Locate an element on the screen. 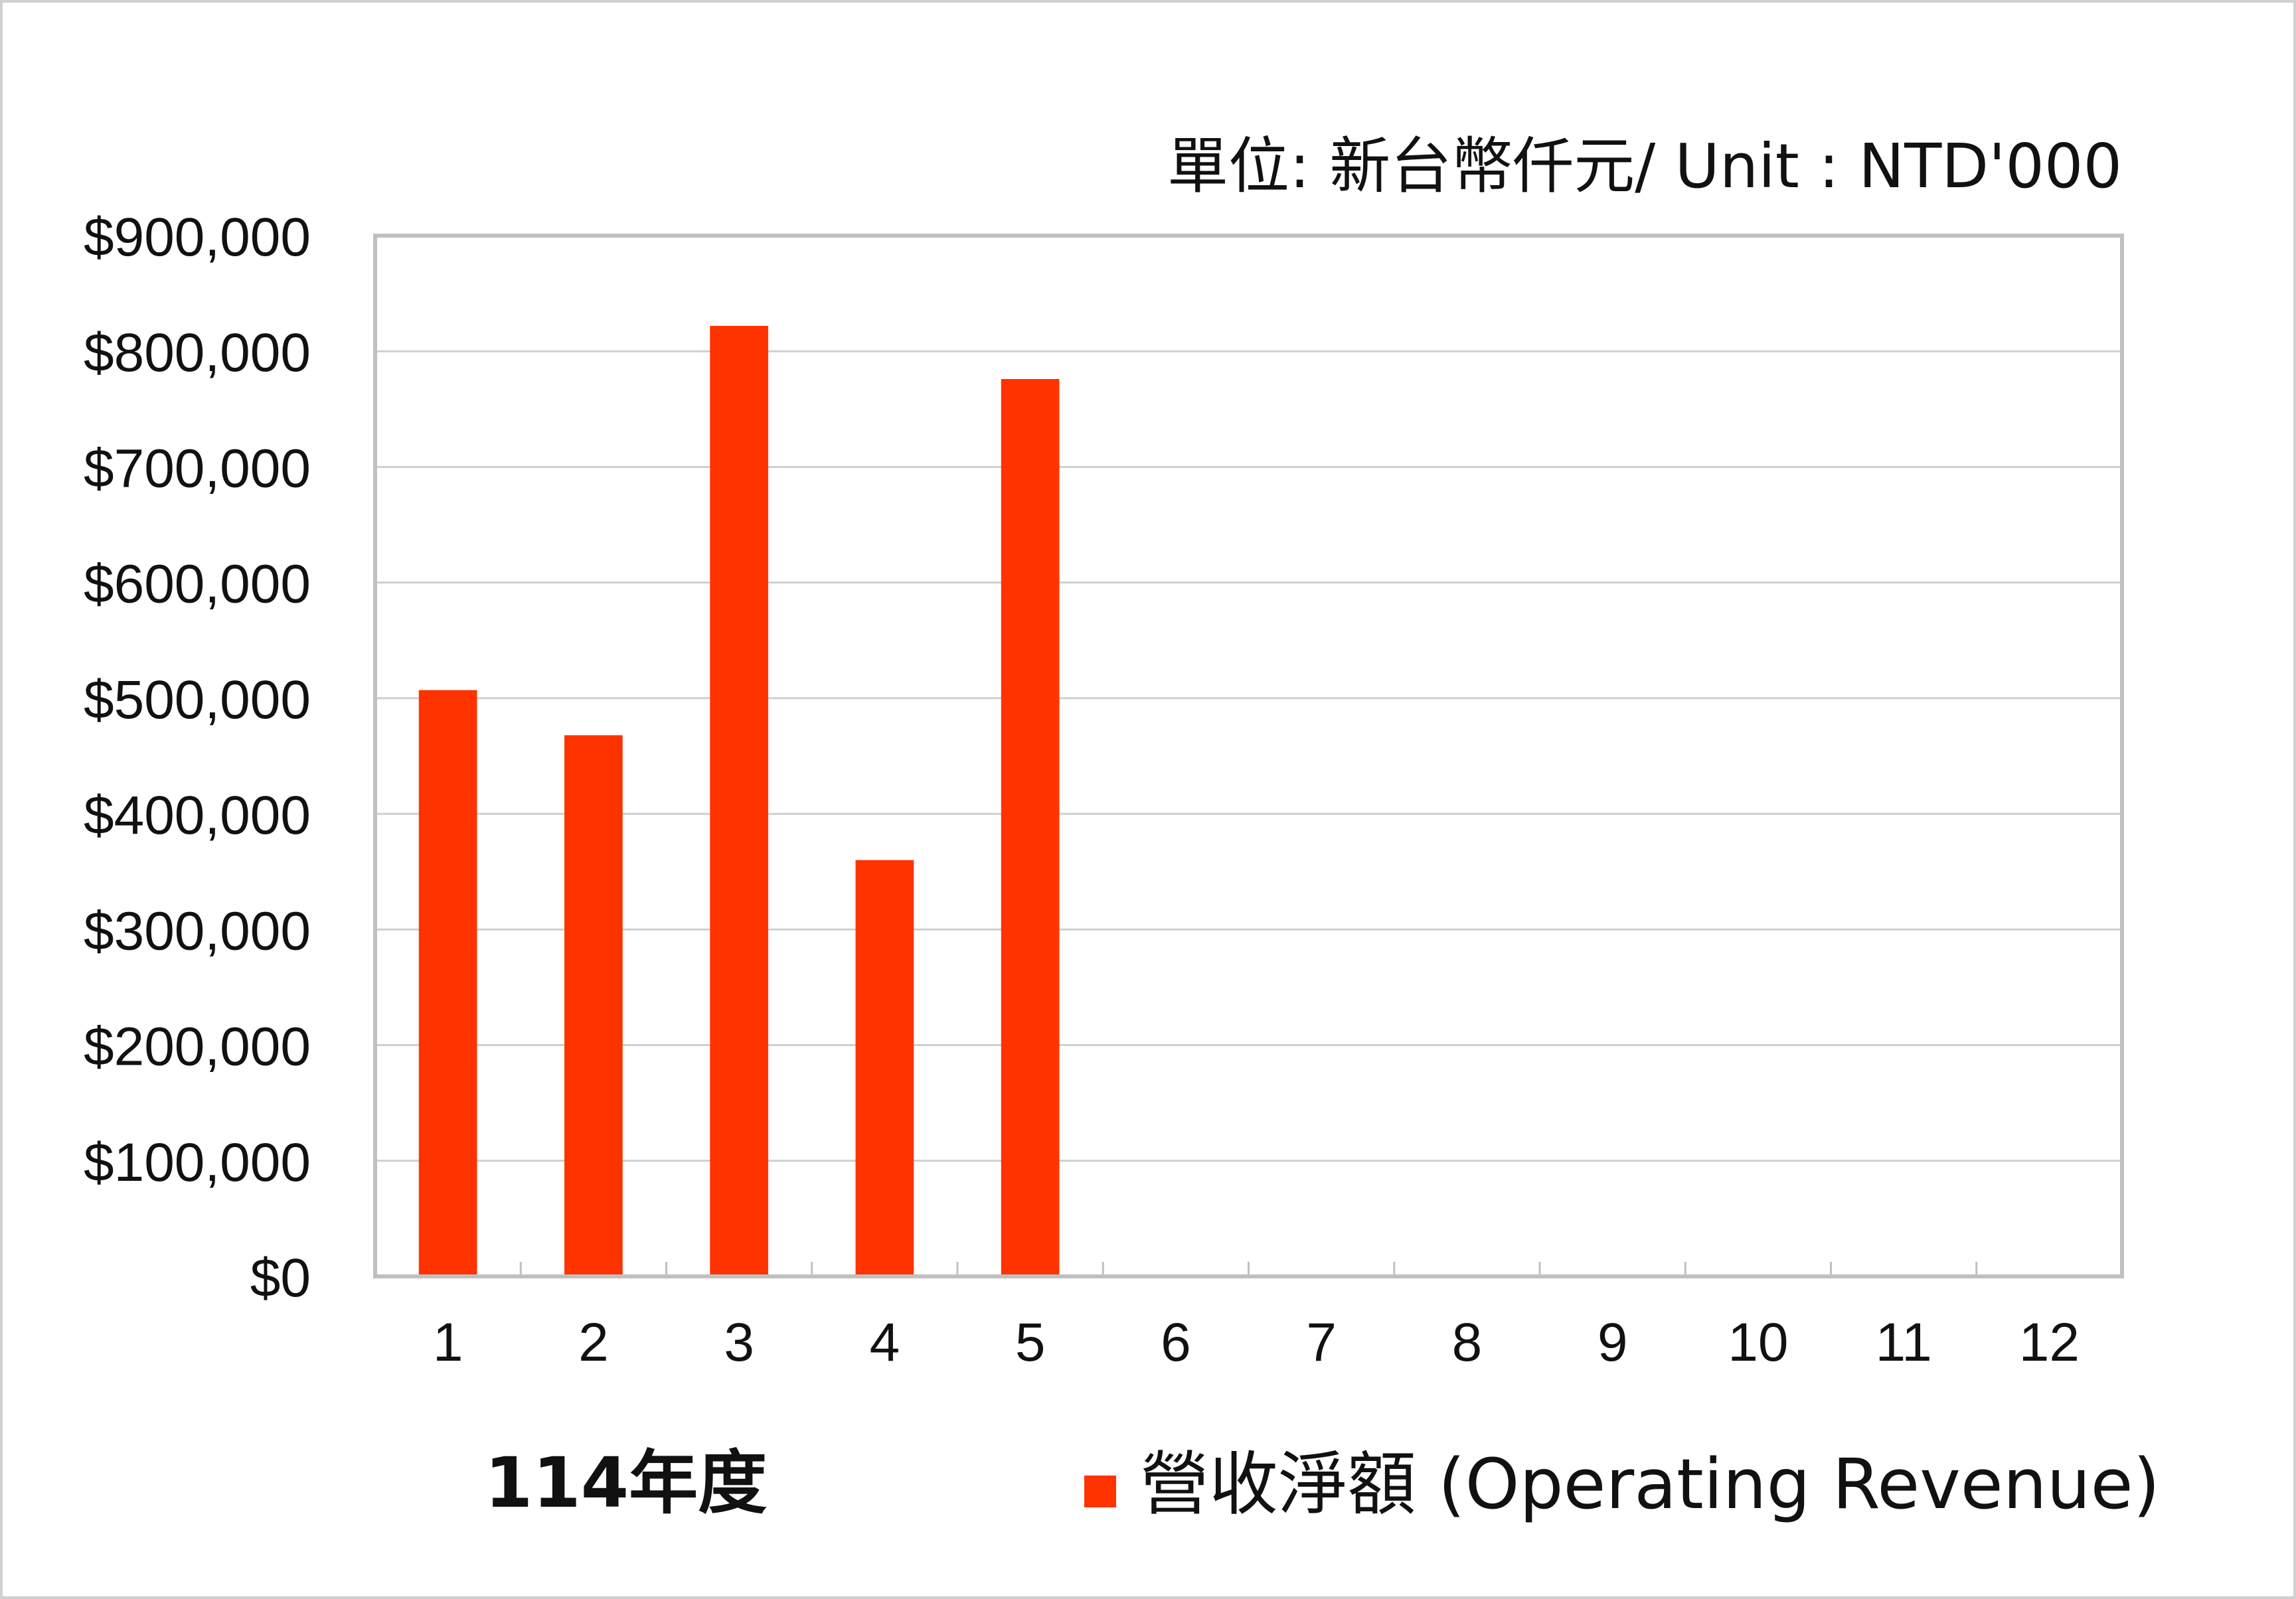  x-tick-label: 3 is located at coordinates (739, 1342).